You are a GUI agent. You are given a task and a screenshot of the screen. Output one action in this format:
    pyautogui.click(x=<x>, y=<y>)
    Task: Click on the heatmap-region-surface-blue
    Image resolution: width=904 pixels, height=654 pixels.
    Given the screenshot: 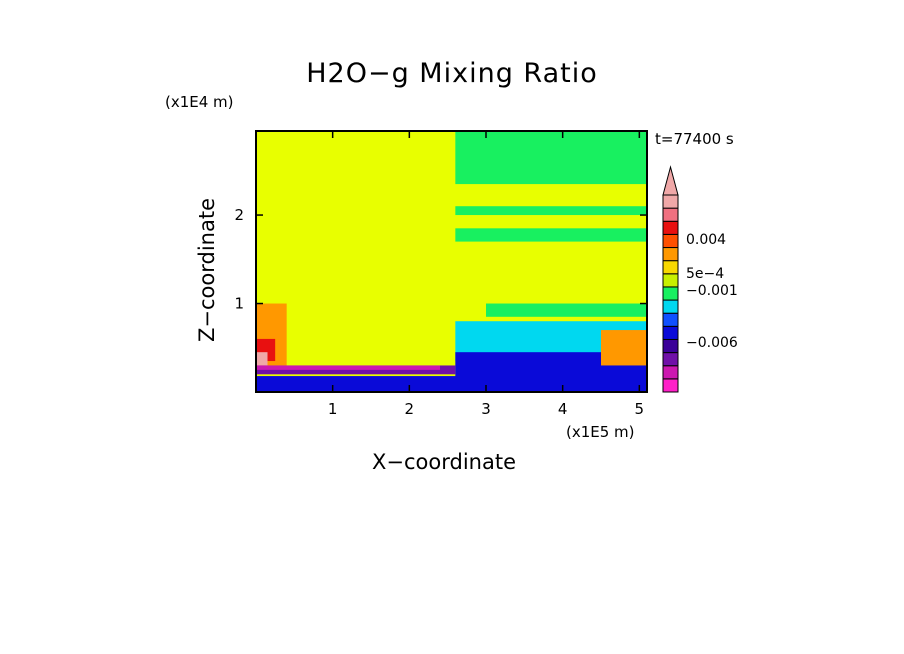 What is the action you would take?
    pyautogui.click(x=451, y=384)
    